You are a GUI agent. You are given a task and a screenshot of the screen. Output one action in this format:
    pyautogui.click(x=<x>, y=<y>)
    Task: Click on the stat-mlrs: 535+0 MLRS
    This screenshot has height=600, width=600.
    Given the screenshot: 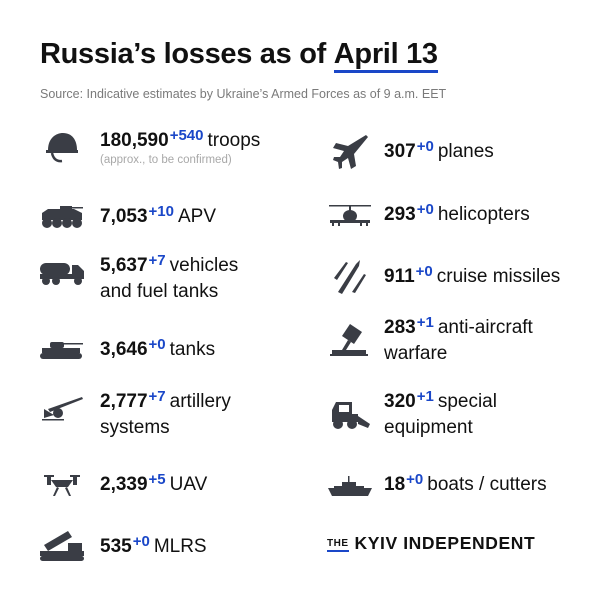 What is the action you would take?
    pyautogui.click(x=121, y=546)
    